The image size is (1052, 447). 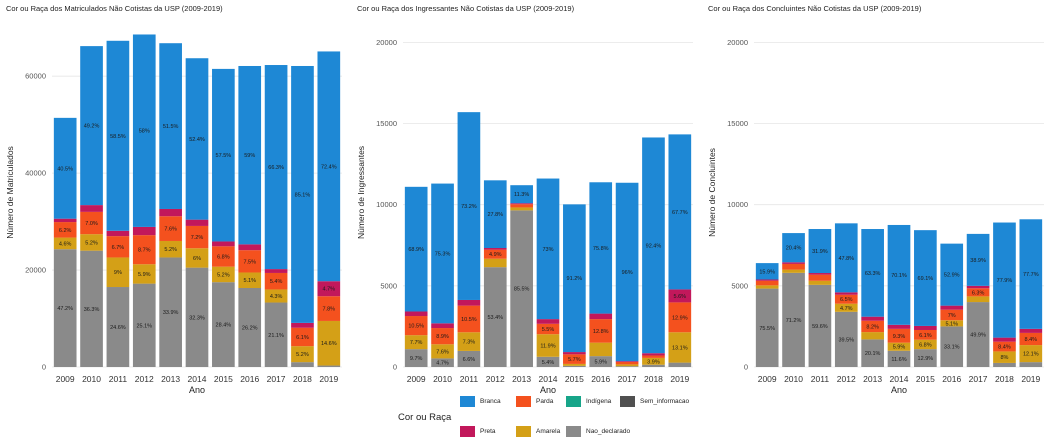 I want to click on y-axis-title: Número de Concluintes, so click(x=712, y=192).